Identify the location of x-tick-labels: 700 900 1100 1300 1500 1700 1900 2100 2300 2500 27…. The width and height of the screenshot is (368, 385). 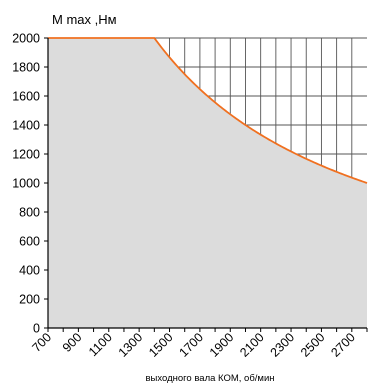
(193, 345).